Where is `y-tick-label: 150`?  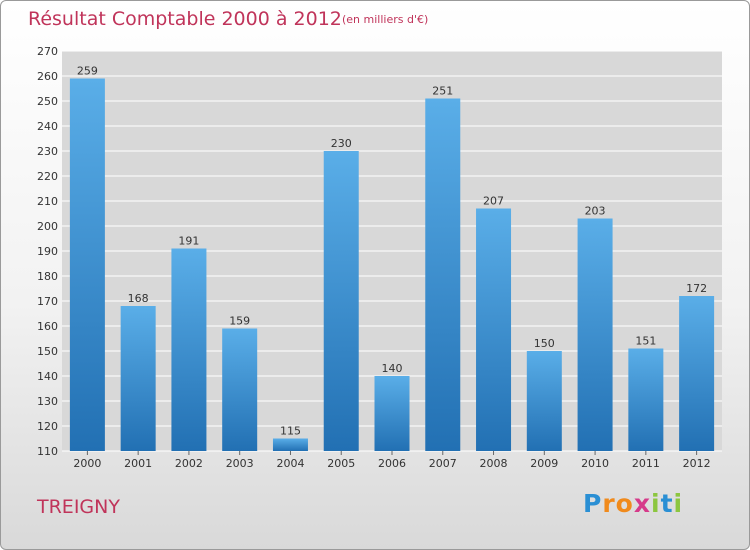 y-tick-label: 150 is located at coordinates (47, 351).